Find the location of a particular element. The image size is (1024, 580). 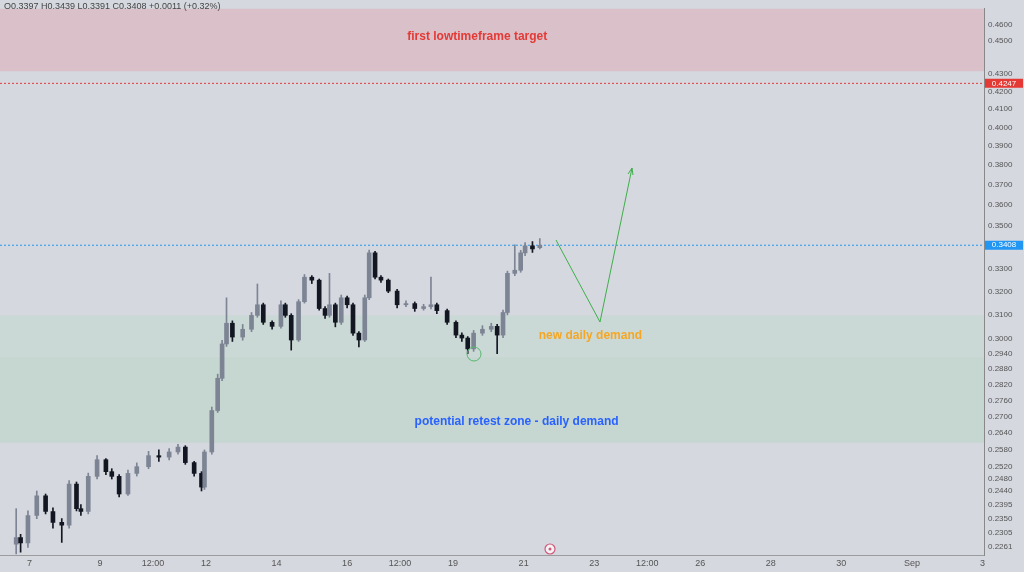

y-tick-label: 0.3500 is located at coordinates (1001, 225).